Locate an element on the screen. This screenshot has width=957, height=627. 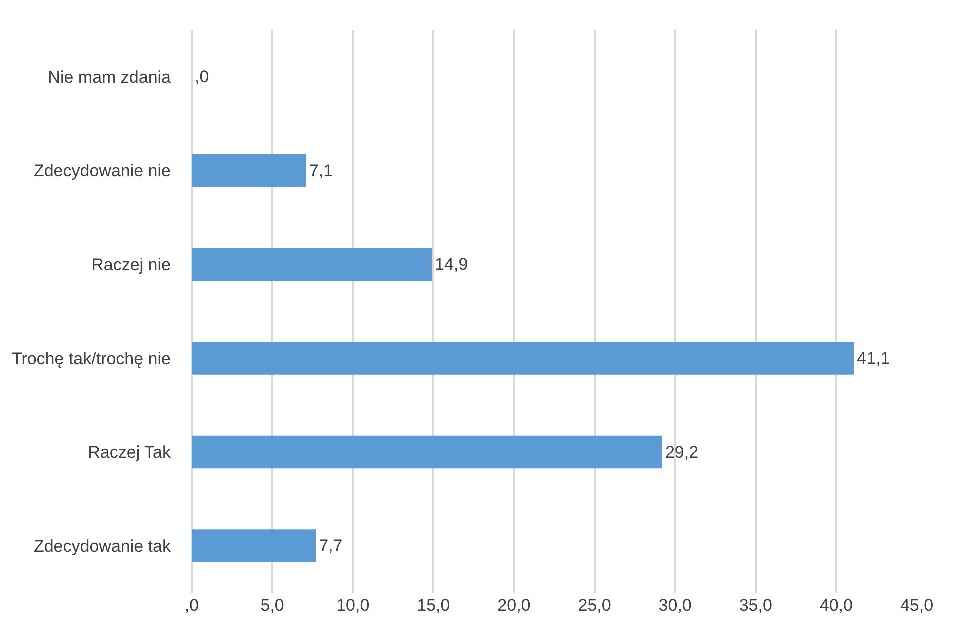
data-label: ,0 is located at coordinates (202, 76).